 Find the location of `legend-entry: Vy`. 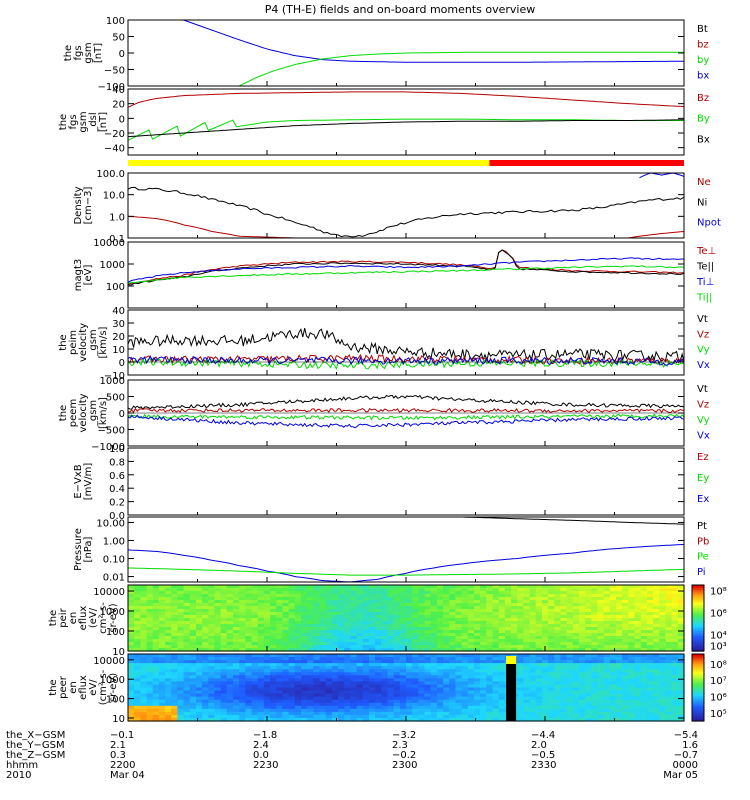

legend-entry: Vy is located at coordinates (703, 350).